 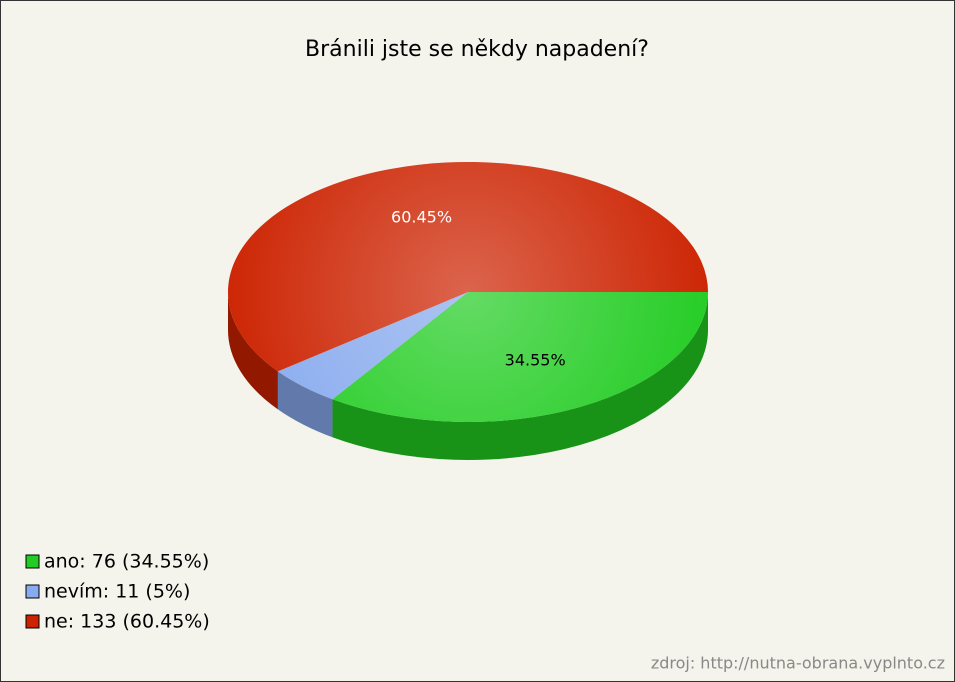 What do you see at coordinates (117, 592) in the screenshot?
I see `legend-label: nevím: 11 (5%)` at bounding box center [117, 592].